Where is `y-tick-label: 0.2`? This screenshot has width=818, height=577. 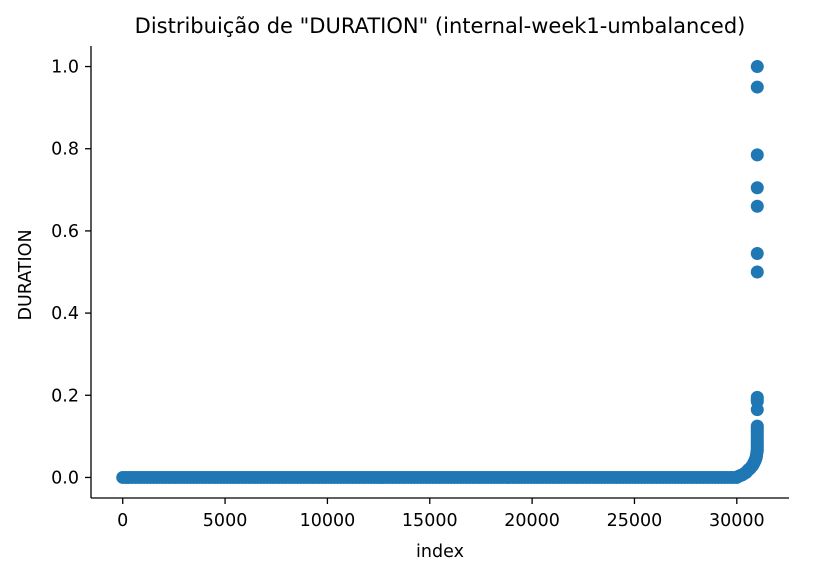 y-tick-label: 0.2 is located at coordinates (65, 396).